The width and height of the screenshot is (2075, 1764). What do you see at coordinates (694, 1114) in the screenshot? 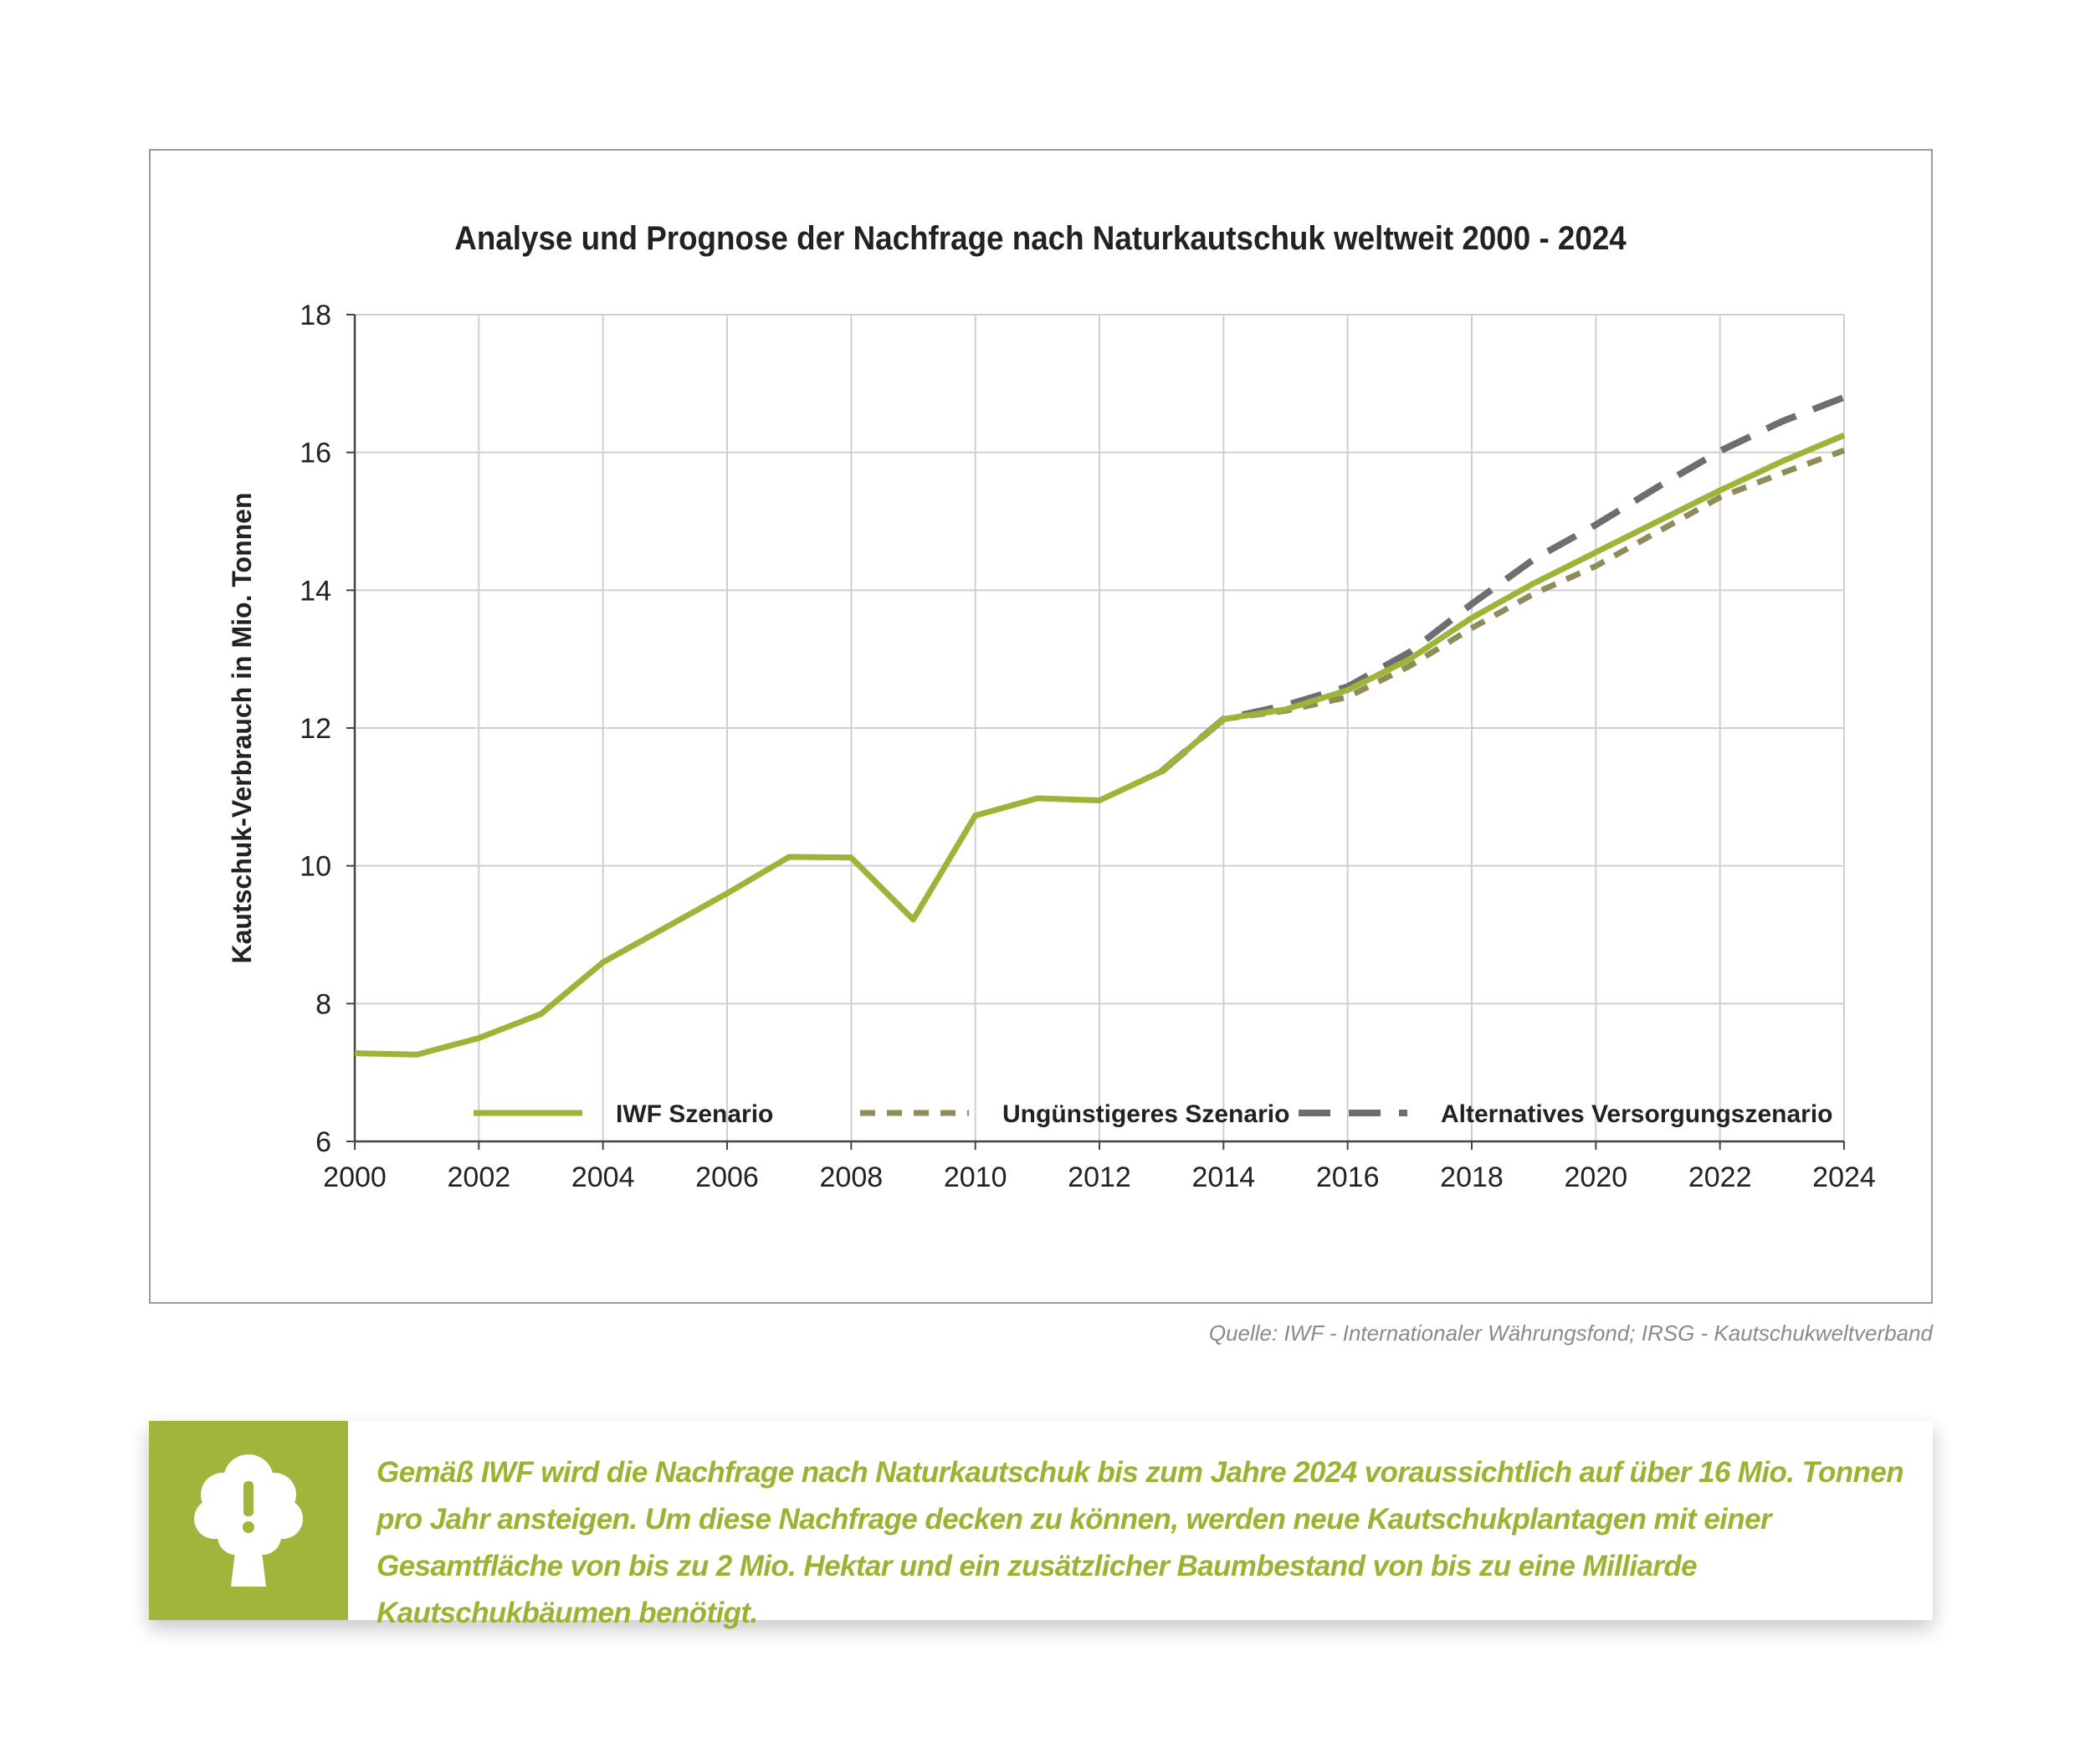
I see `legend-label-0: IWF Szenario` at bounding box center [694, 1114].